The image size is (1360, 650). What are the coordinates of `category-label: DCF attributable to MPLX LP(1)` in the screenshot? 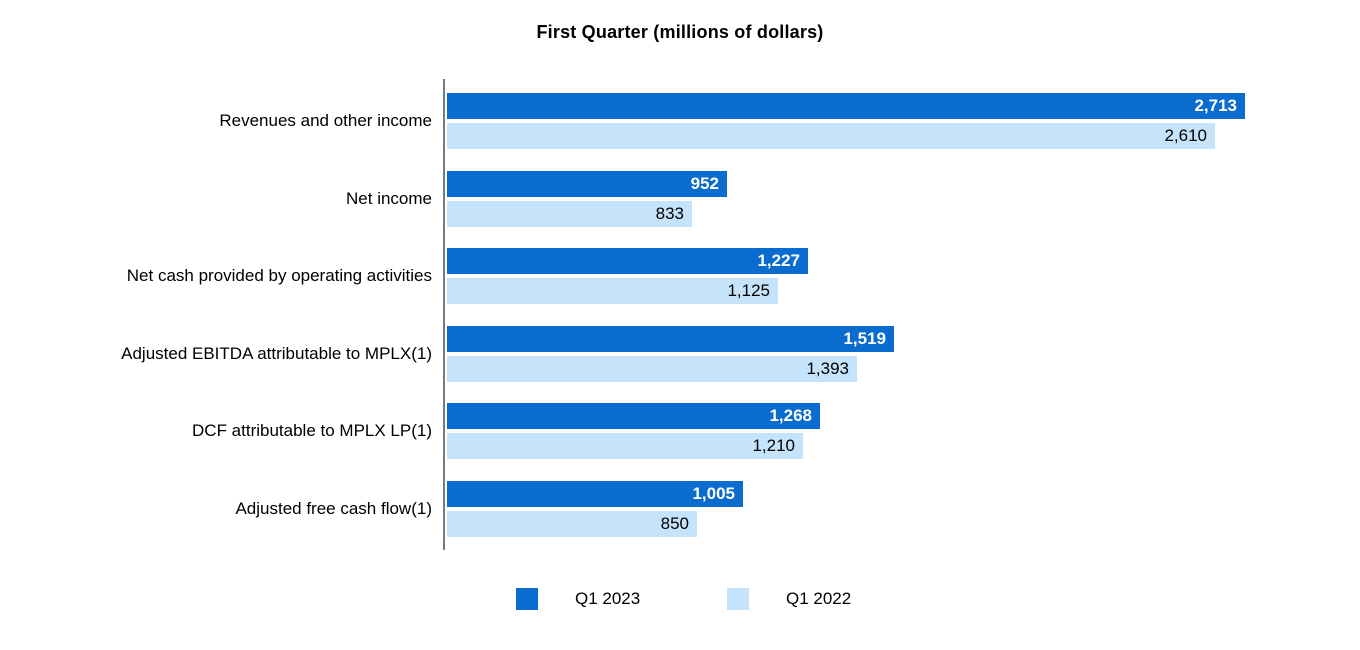 It's located at (312, 430).